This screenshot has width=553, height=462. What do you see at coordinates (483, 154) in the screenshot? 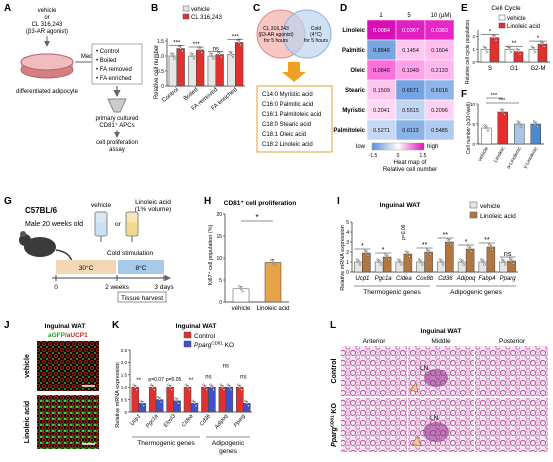
I see `x-tick-label: vehicle` at bounding box center [483, 154].